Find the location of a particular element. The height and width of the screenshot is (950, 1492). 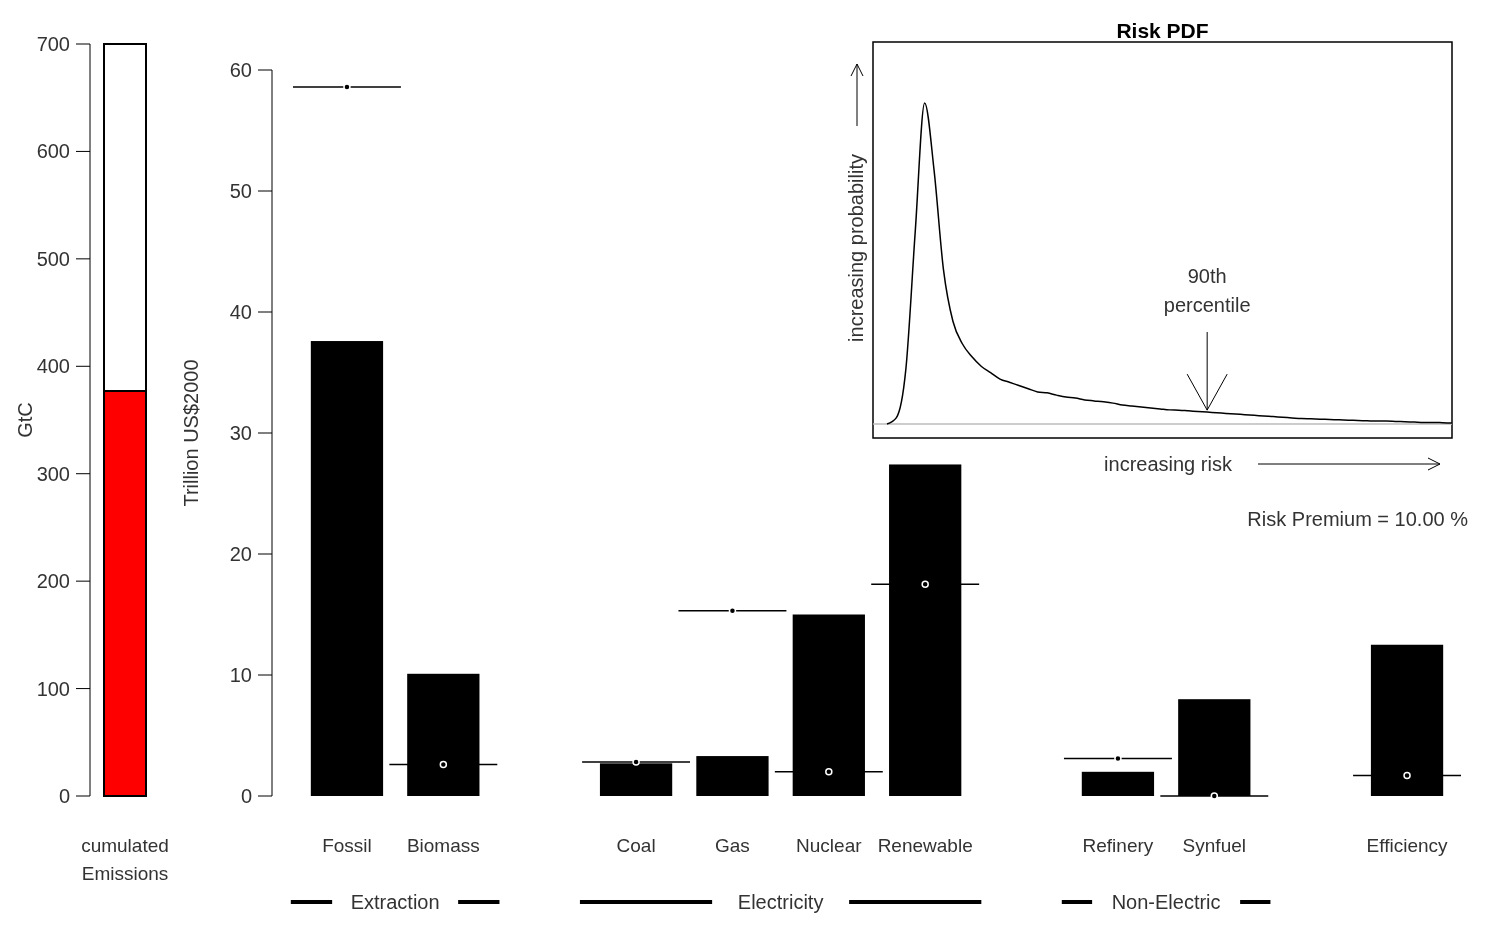

y-tick-label: 100 is located at coordinates (53, 688).